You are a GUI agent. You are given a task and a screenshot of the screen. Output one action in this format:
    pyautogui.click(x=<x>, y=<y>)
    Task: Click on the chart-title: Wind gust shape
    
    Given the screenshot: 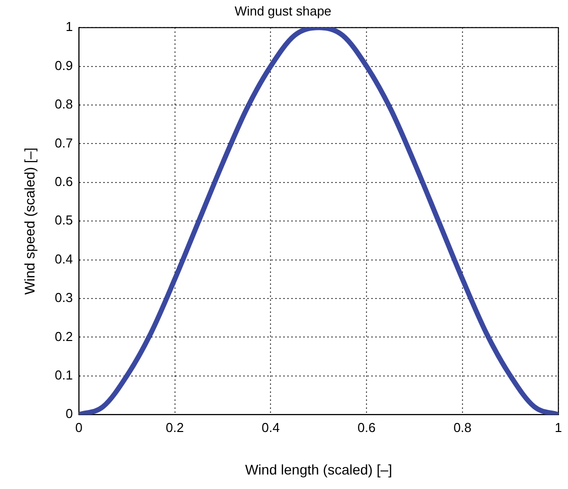 What is the action you would take?
    pyautogui.click(x=283, y=10)
    